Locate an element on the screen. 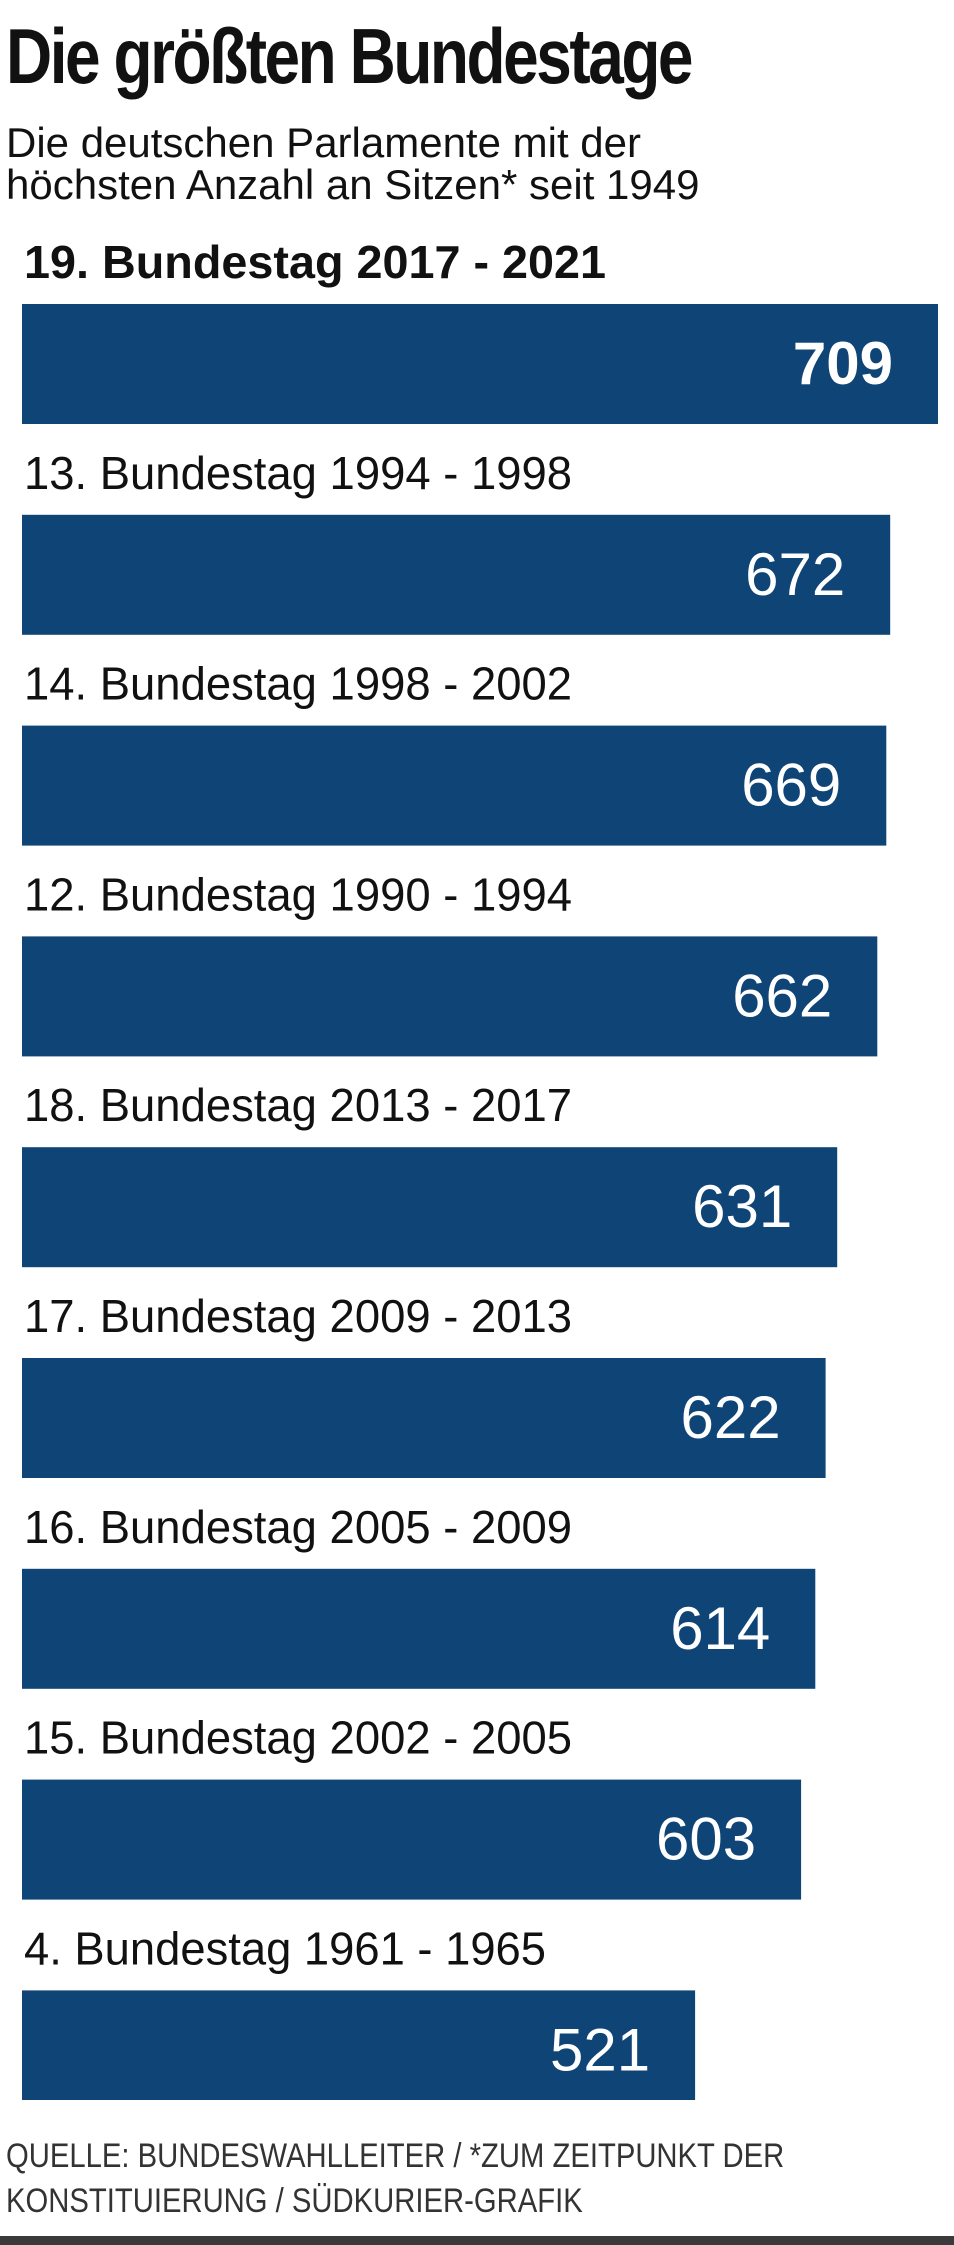  value-label: 709 is located at coordinates (843, 363).